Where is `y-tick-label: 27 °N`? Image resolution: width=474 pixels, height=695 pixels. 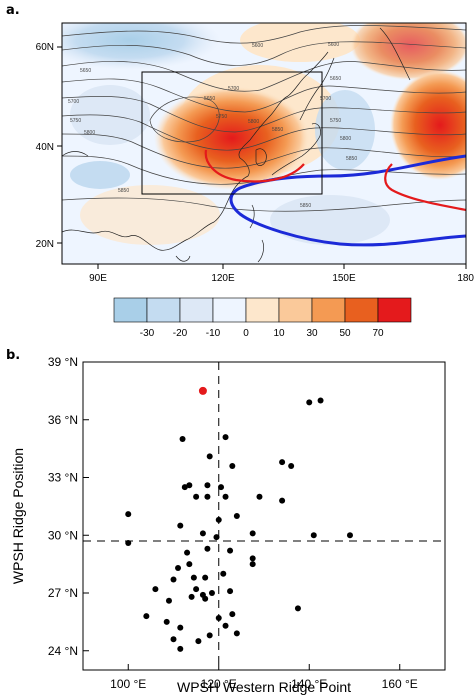
y-tick-label: 27 °N is located at coordinates (63, 593).